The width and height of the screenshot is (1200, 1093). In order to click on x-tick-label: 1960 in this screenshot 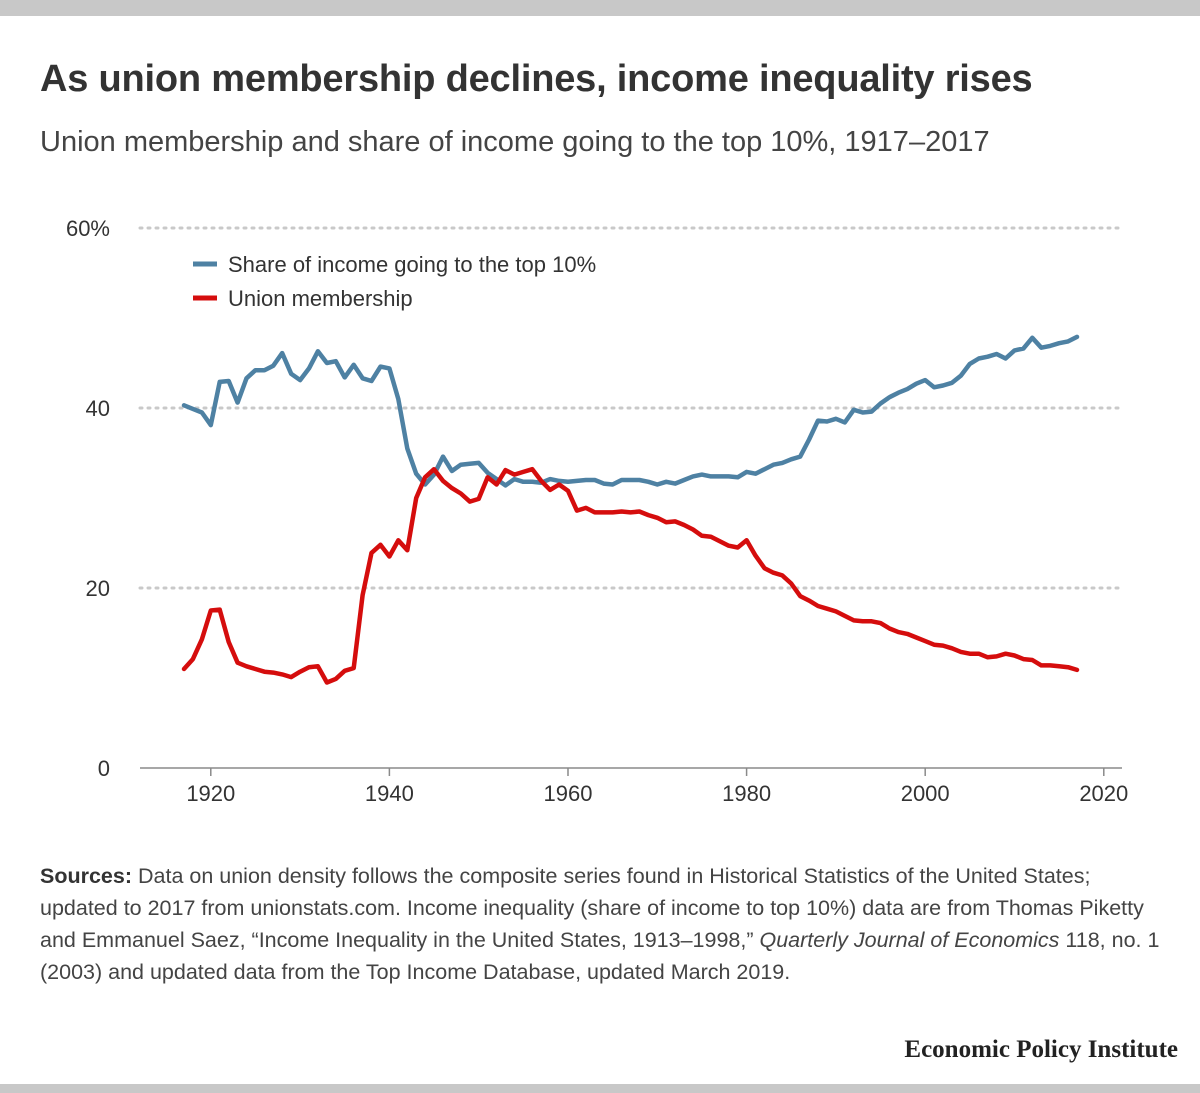, I will do `click(568, 793)`.